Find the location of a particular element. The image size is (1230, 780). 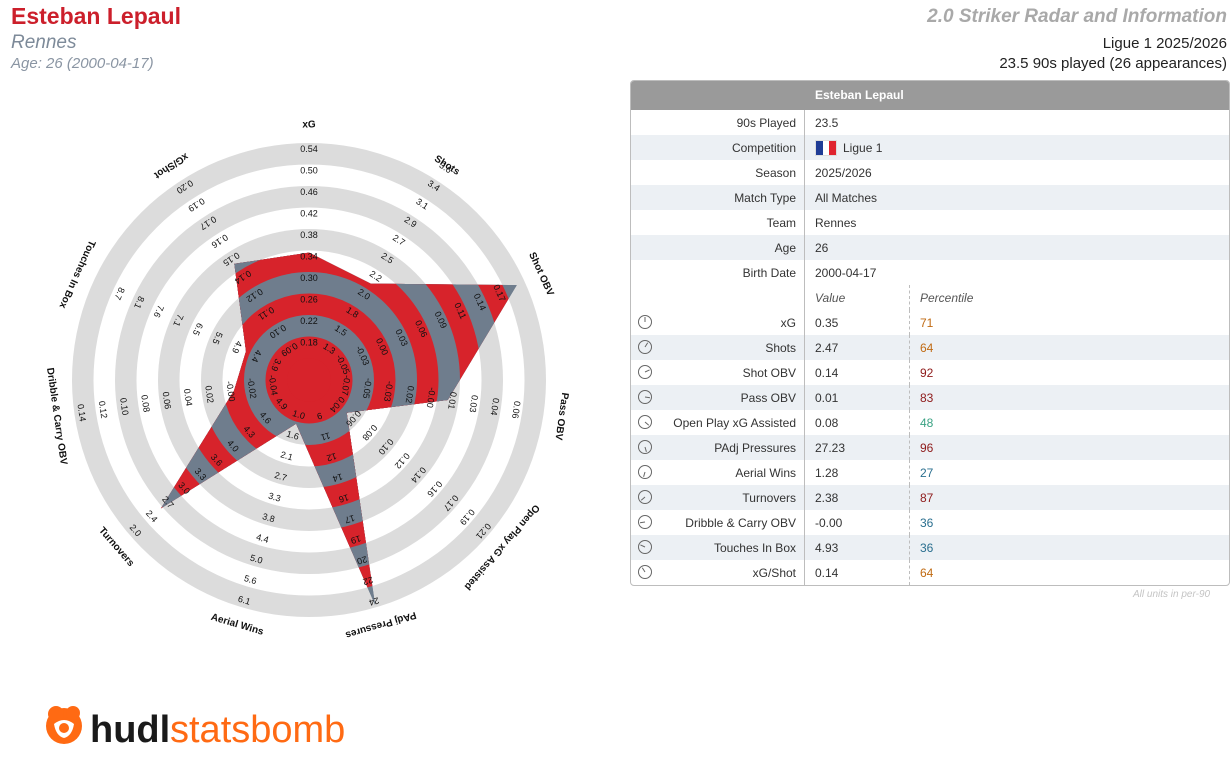

metric-label-xg-shot: xG/Shot is located at coordinates (170, 165).